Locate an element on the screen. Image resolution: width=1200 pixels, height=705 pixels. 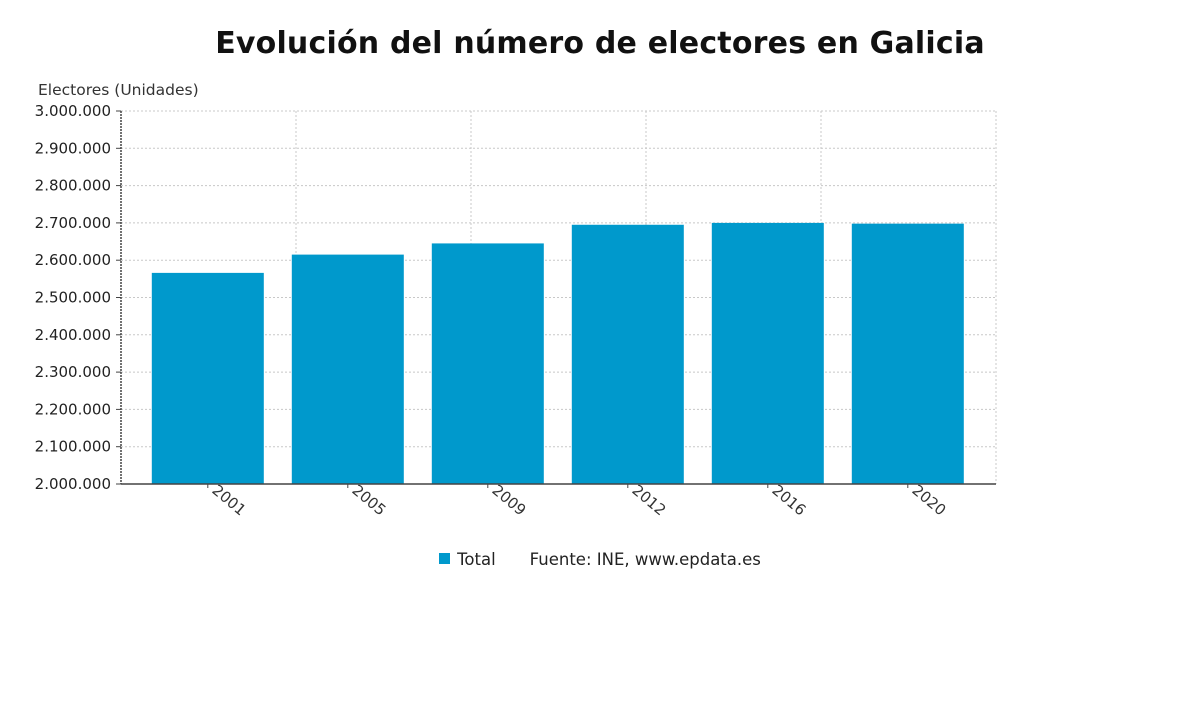
y-tick-label: 2.900.000 is located at coordinates (73, 148).